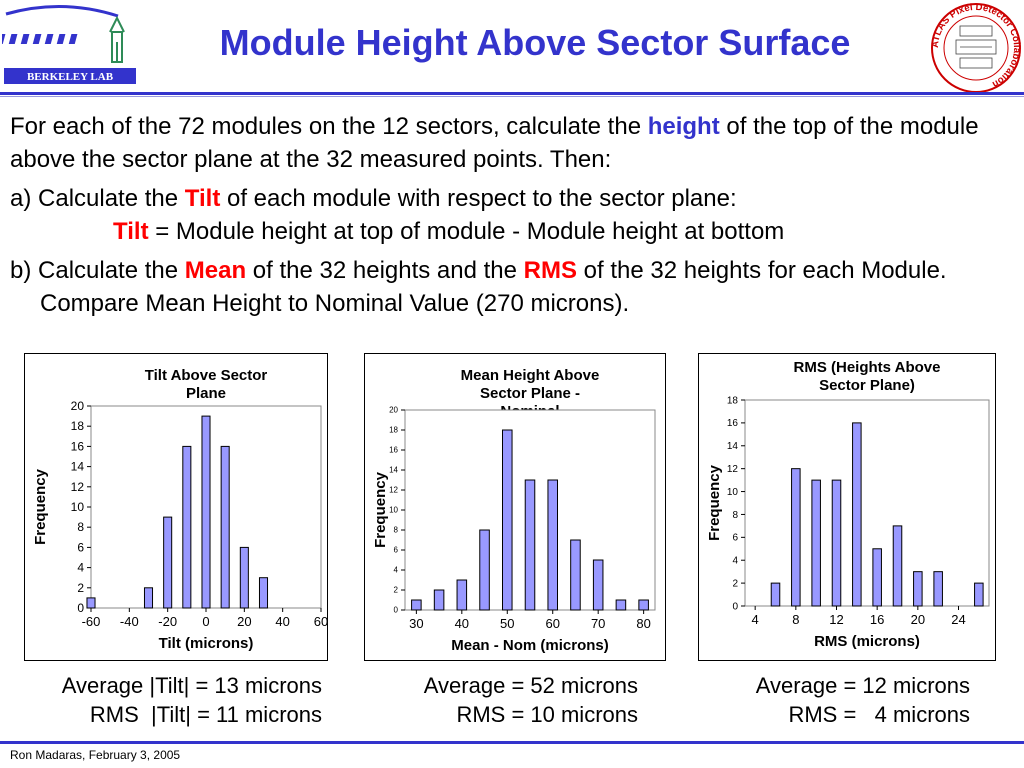 Image resolution: width=1024 pixels, height=768 pixels. I want to click on step-b-text-2: of the 32 heights and the, so click(385, 270).